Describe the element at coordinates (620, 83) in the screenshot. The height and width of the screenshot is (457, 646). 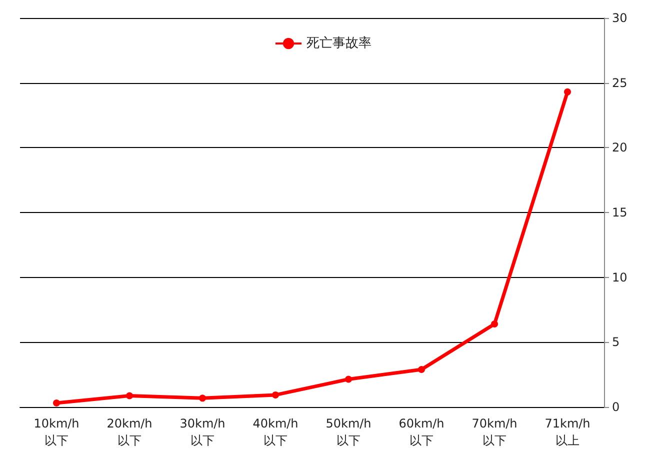
I see `y-tick-label: 25` at that location.